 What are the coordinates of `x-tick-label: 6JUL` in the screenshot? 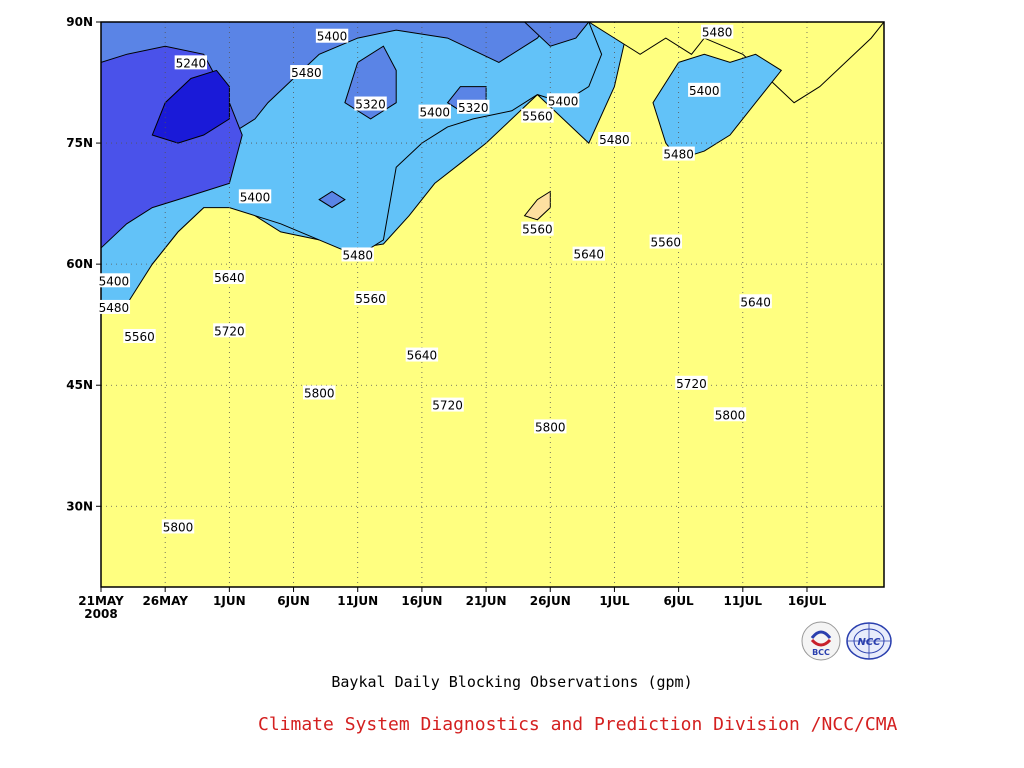 It's located at (679, 601).